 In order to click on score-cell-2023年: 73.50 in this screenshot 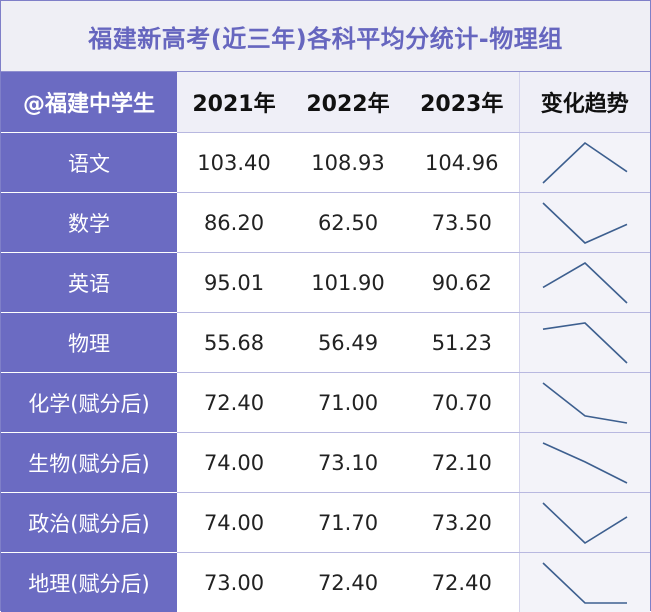, I will do `click(462, 223)`.